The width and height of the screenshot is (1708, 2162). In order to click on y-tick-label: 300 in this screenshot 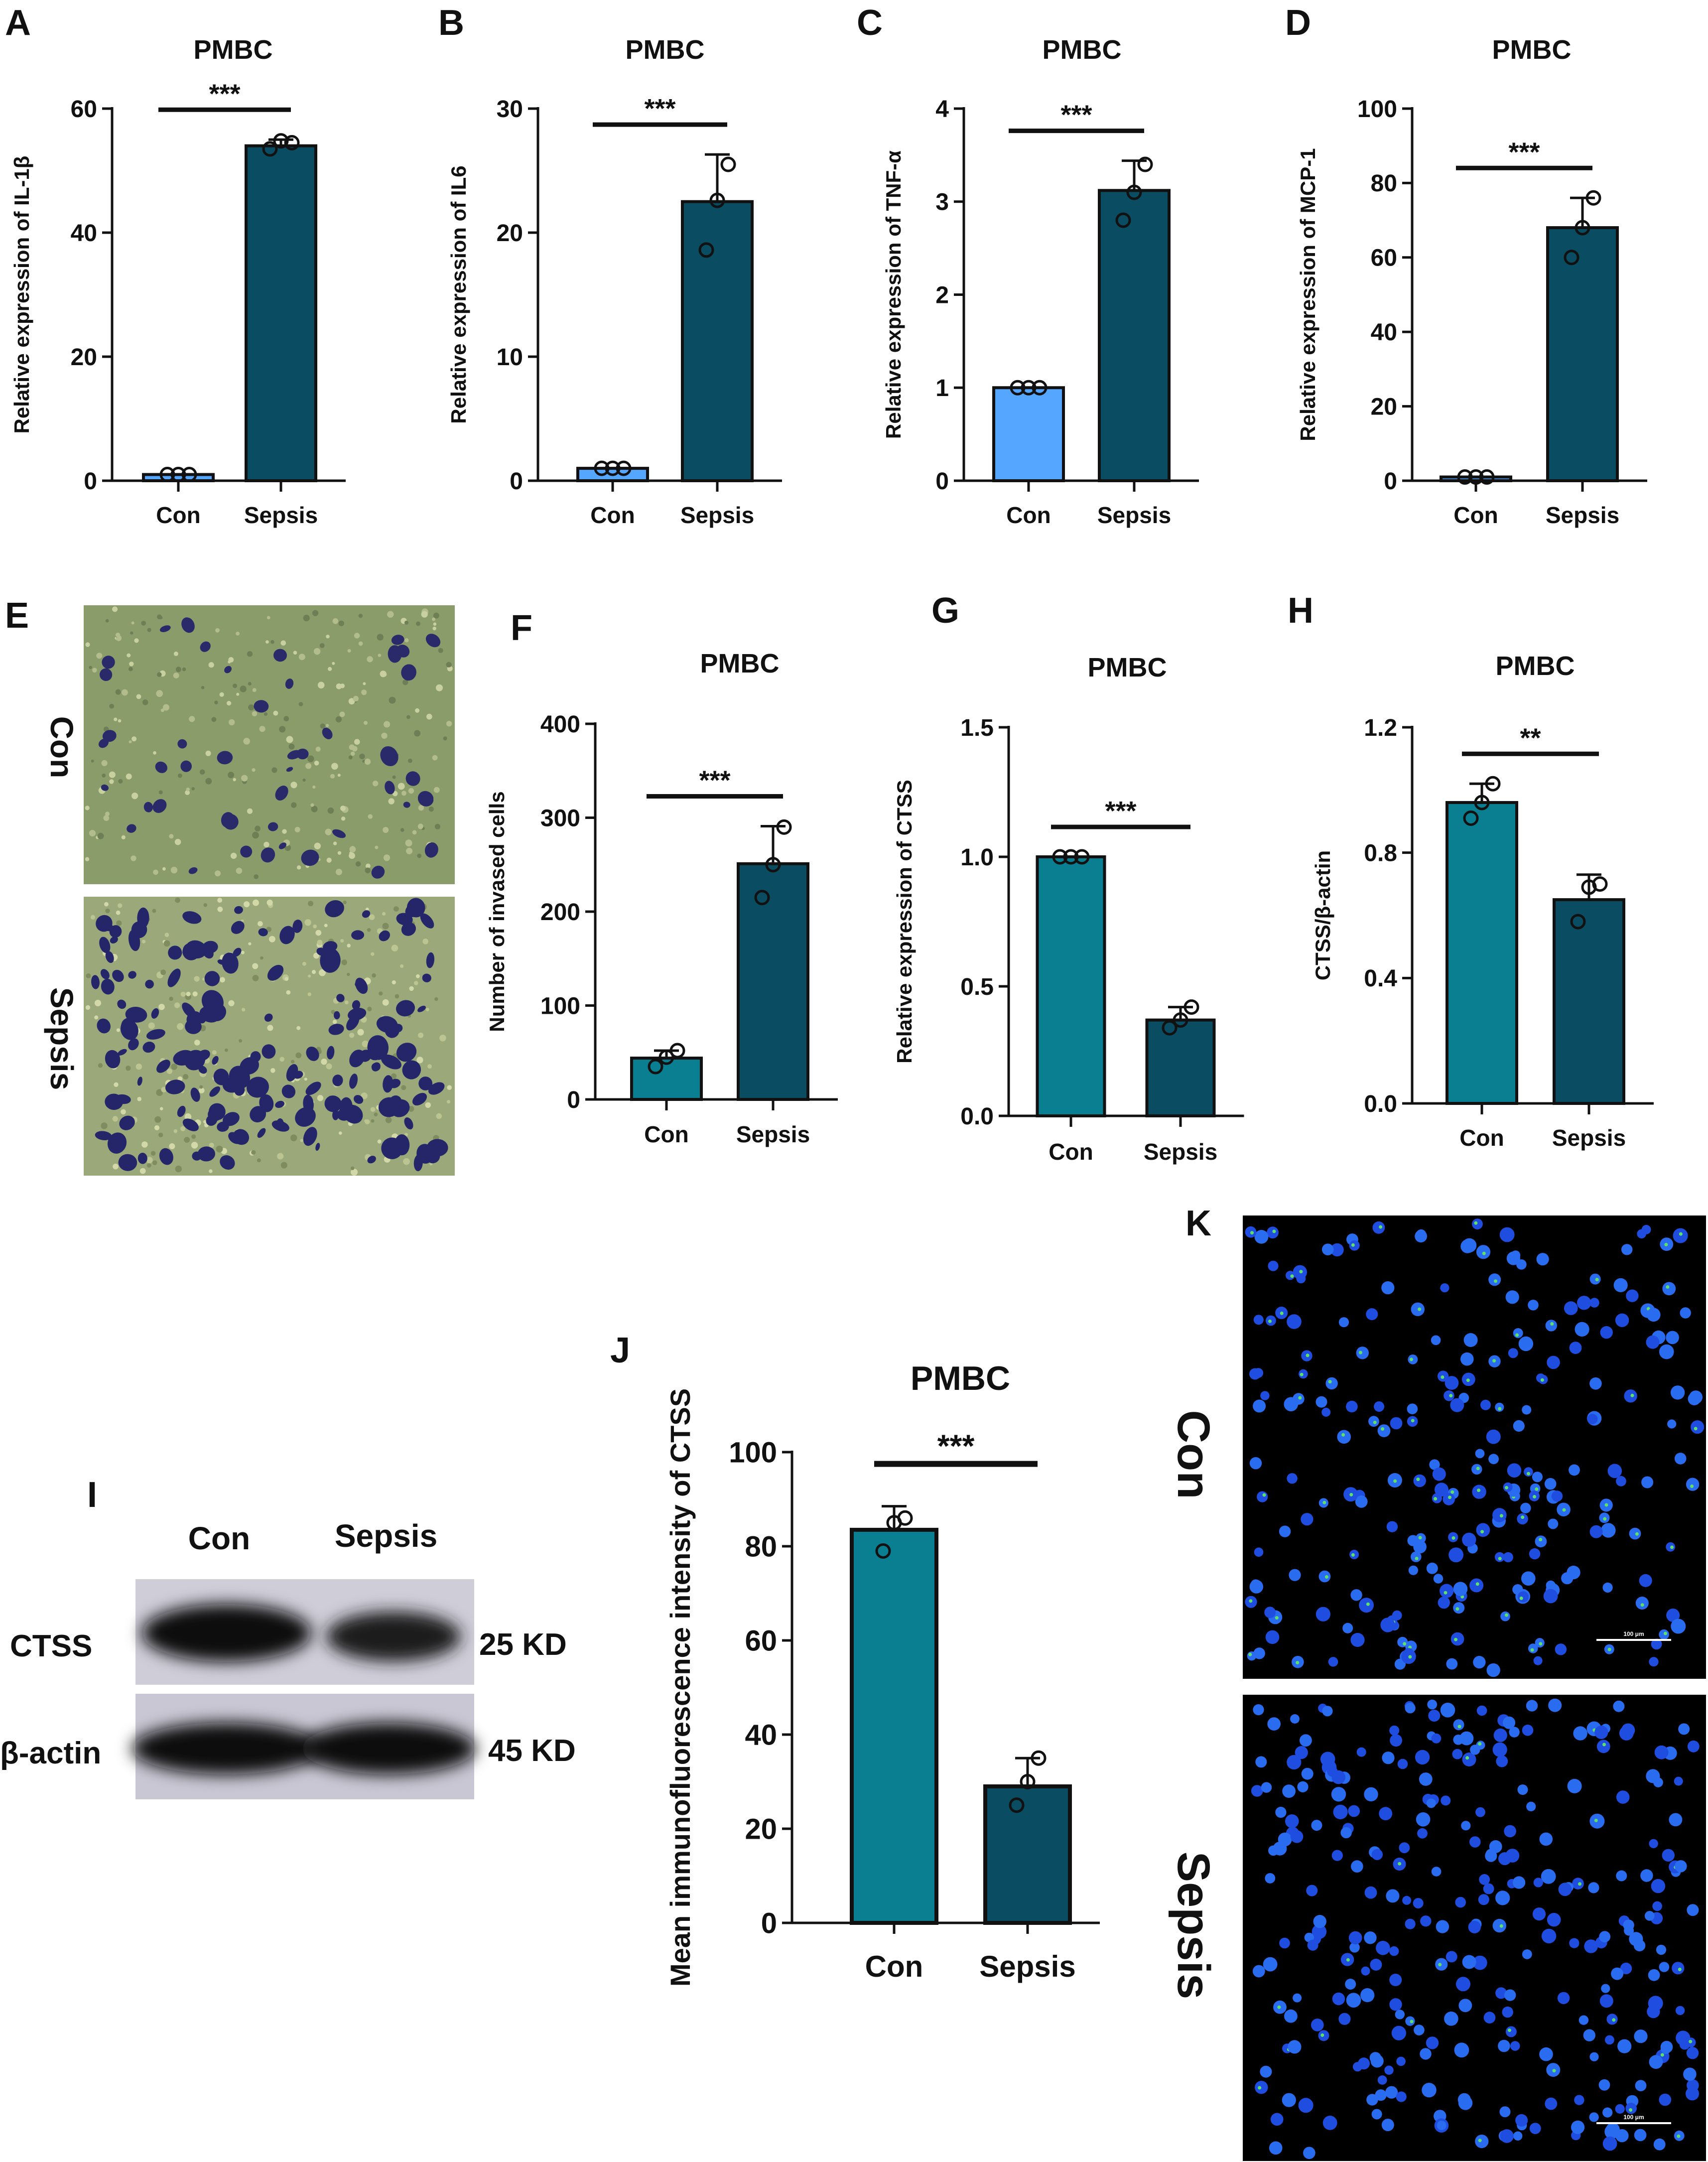, I will do `click(560, 818)`.